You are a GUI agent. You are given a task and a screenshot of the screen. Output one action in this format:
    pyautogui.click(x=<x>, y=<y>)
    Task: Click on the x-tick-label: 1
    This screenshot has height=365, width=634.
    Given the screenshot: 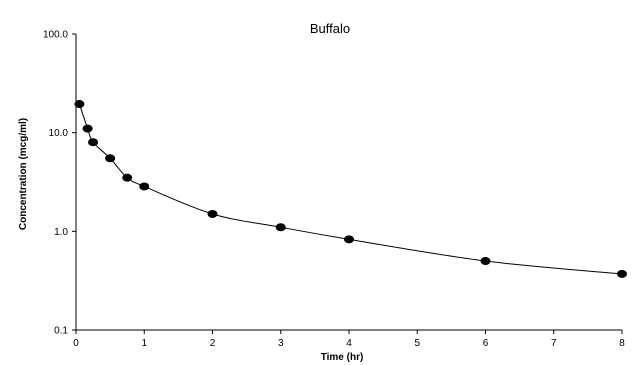 What is the action you would take?
    pyautogui.click(x=144, y=343)
    